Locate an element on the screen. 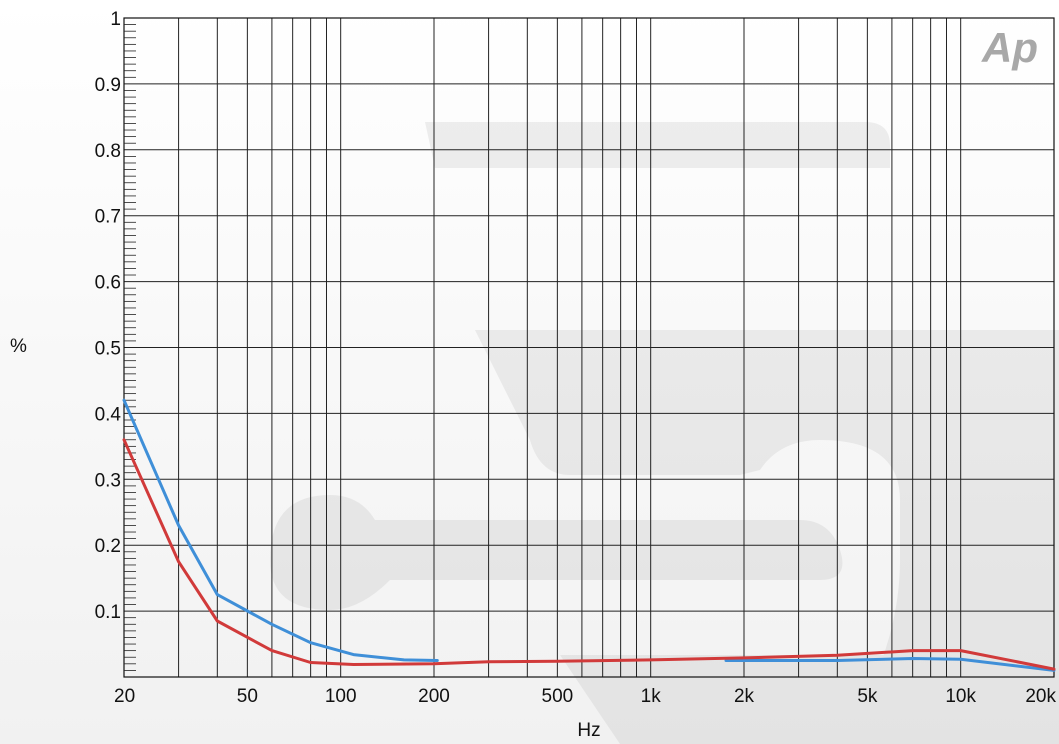 The image size is (1059, 744). y-tick-label: 1 is located at coordinates (115, 19).